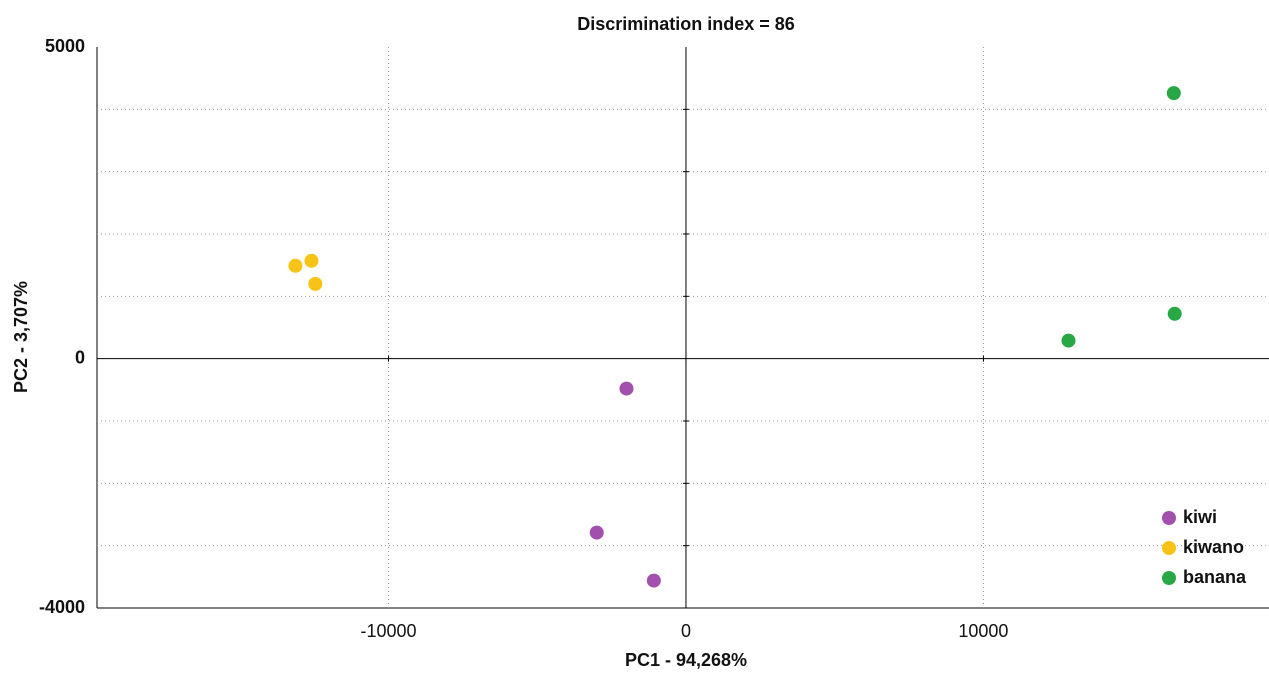  What do you see at coordinates (62, 607) in the screenshot?
I see `y-tick-label: -4000` at bounding box center [62, 607].